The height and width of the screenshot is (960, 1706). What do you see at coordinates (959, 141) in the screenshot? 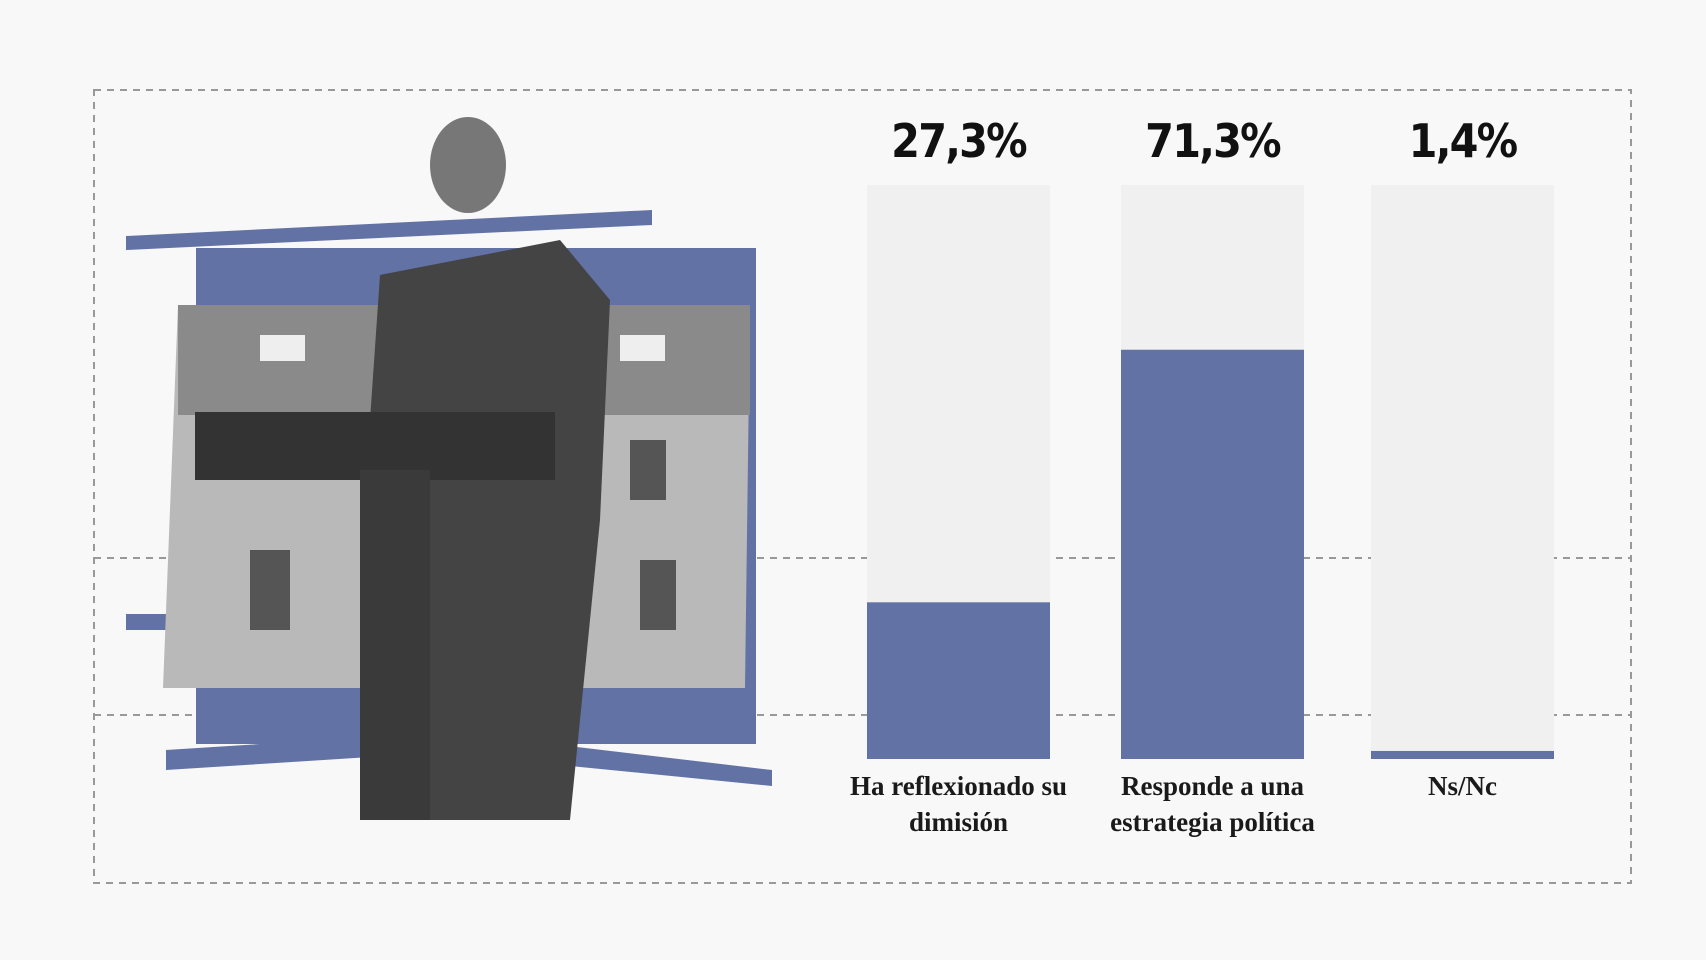
I see `value-label: 27,3%` at bounding box center [959, 141].